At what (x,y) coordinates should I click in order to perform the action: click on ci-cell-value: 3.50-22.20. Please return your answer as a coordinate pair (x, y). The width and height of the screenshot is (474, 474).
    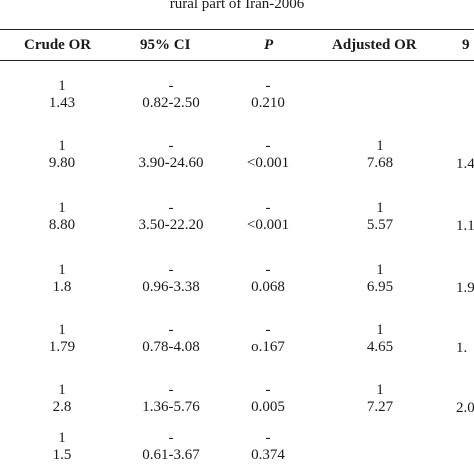
    Looking at the image, I should click on (171, 225).